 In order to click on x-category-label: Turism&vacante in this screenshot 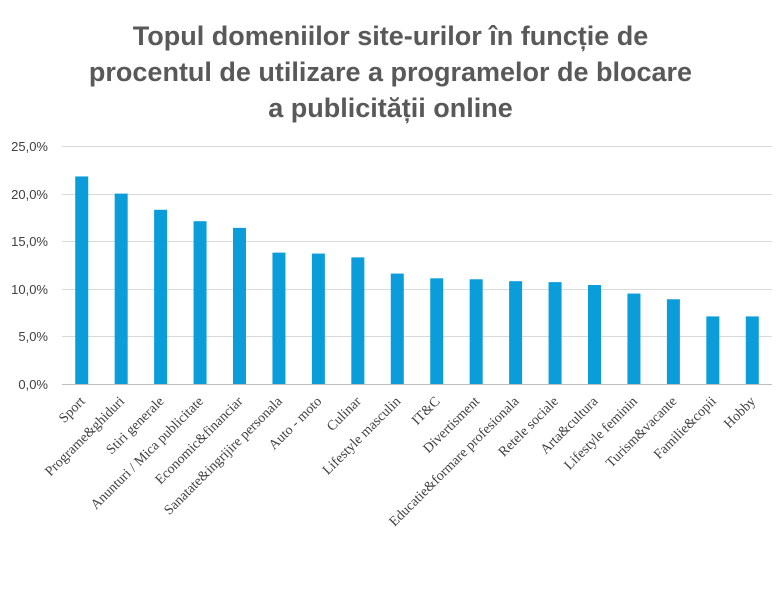, I will do `click(641, 432)`.